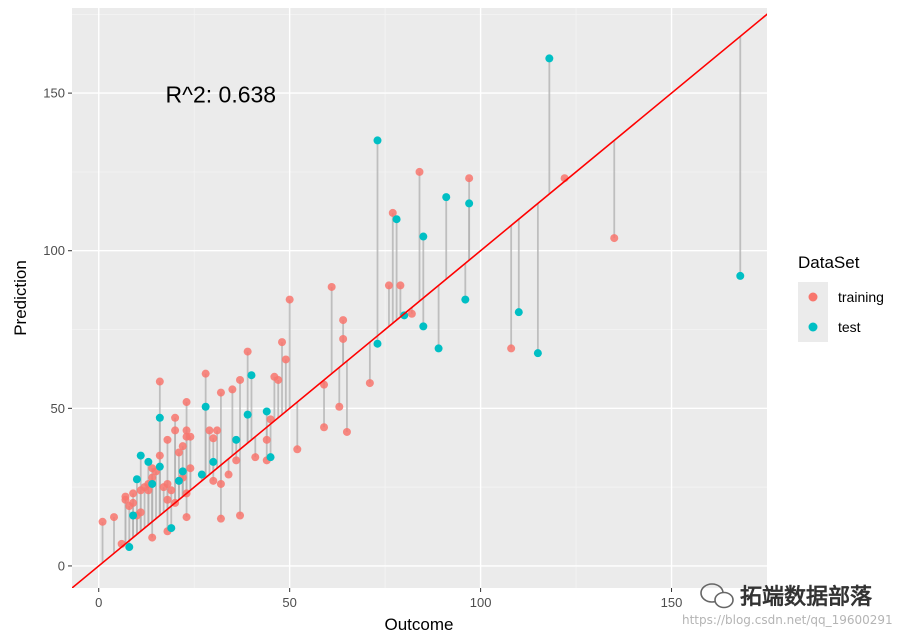  Describe the element at coordinates (849, 327) in the screenshot. I see `legend-label-test: test` at that location.